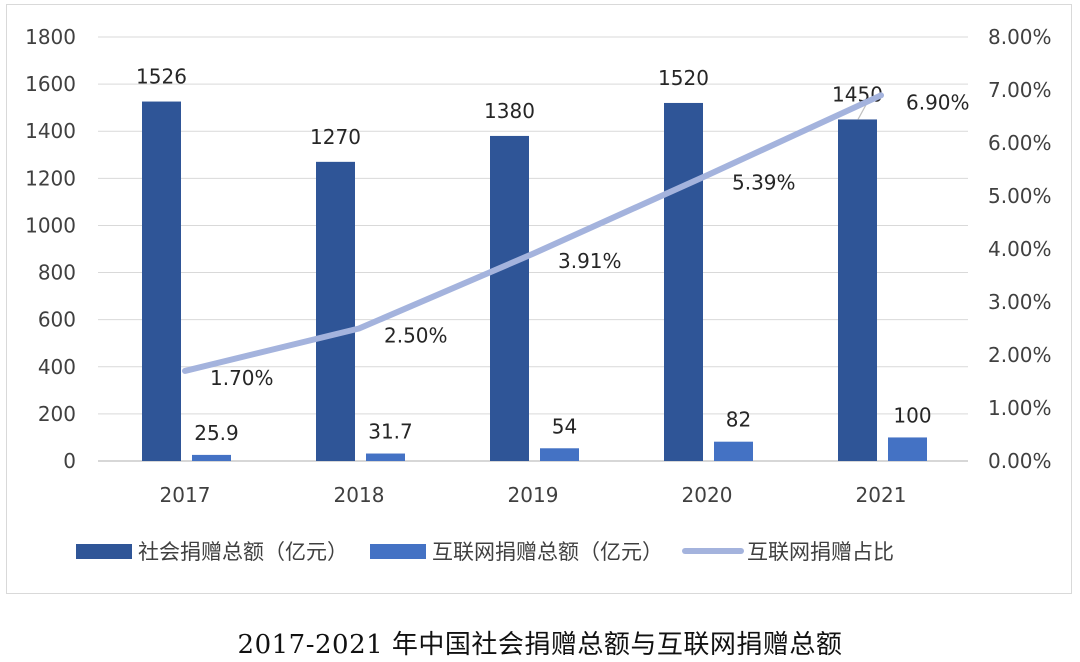 The image size is (1080, 662). I want to click on line-internet-share-label: 3.91%, so click(590, 261).